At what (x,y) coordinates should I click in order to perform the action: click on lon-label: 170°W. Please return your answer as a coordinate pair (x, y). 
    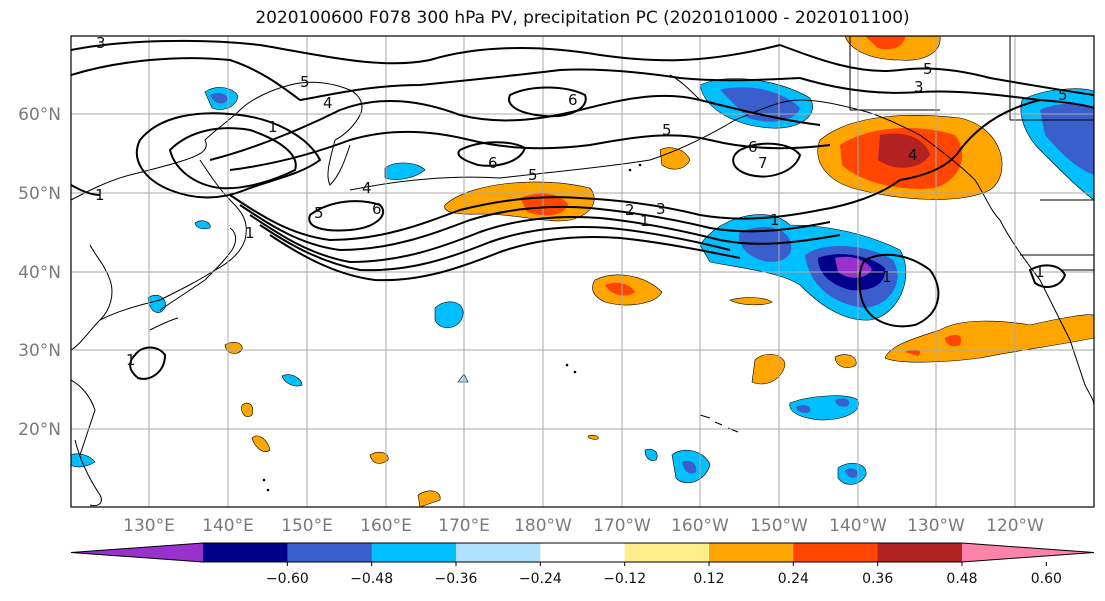
    Looking at the image, I should click on (622, 526).